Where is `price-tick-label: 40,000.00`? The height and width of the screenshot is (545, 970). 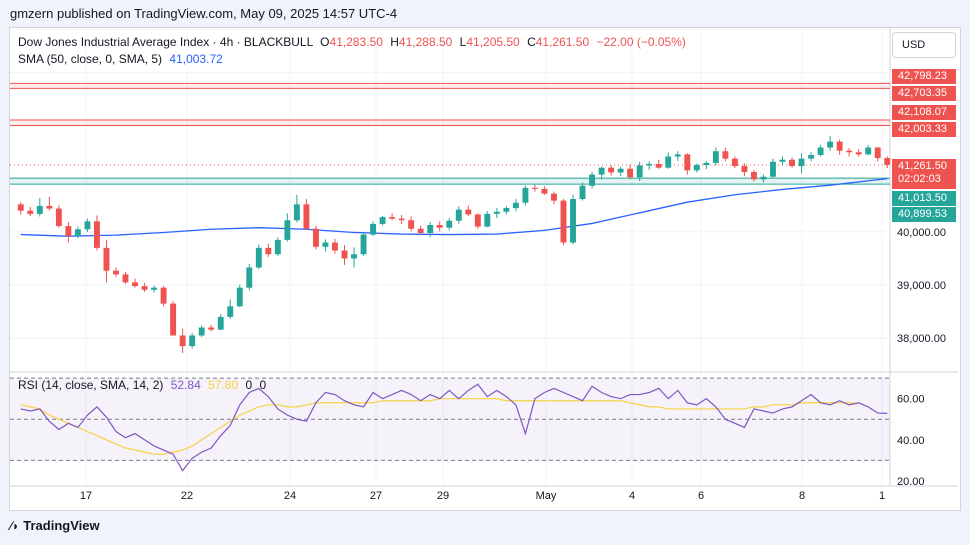
price-tick-label: 40,000.00 is located at coordinates (921, 233).